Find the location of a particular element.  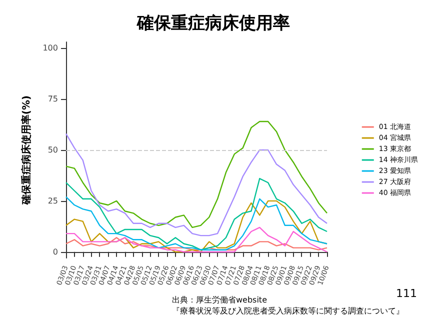

text: 111 is located at coordinates (407, 293).